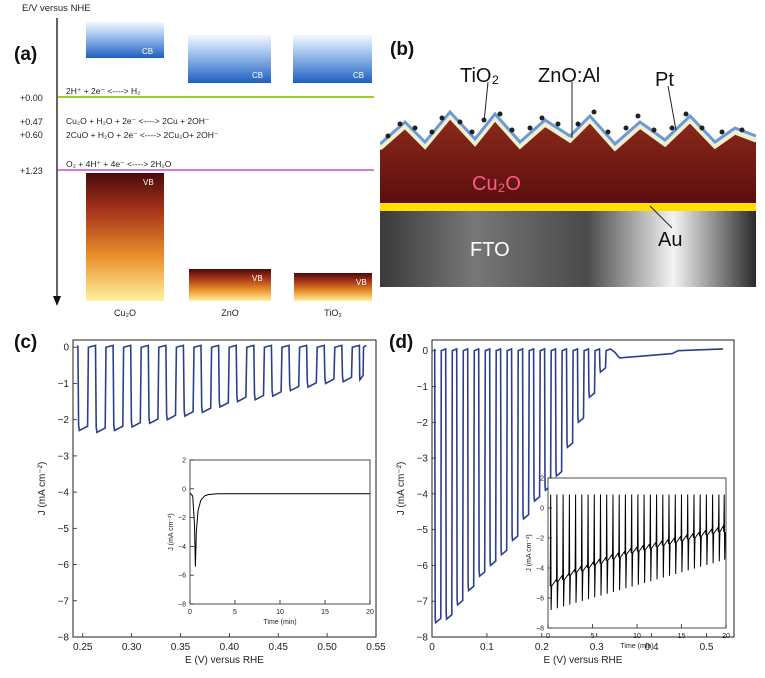 The image size is (765, 678). Describe the element at coordinates (181, 647) in the screenshot. I see `c-main-xtick-label: 0.35` at that location.